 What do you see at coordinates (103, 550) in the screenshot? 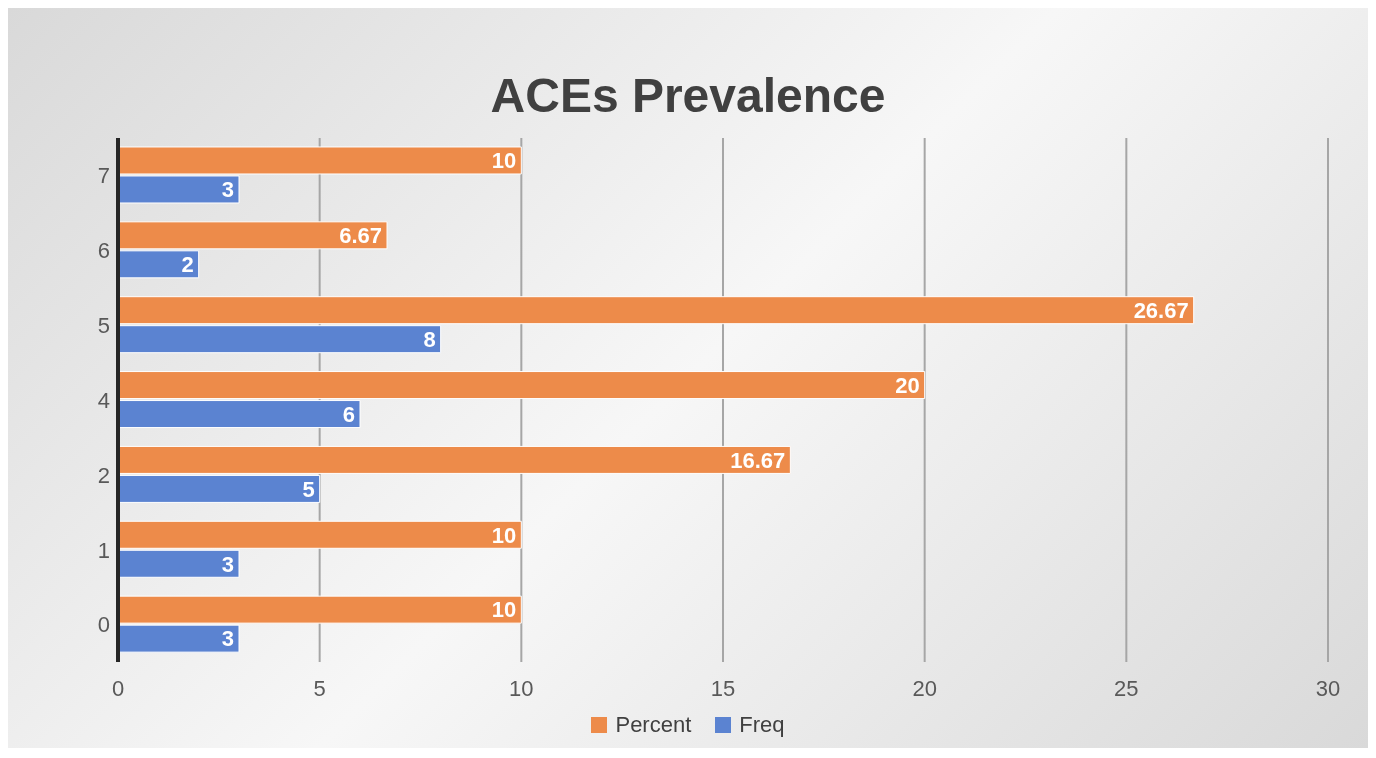
I see `y-tick-label: 1` at bounding box center [103, 550].